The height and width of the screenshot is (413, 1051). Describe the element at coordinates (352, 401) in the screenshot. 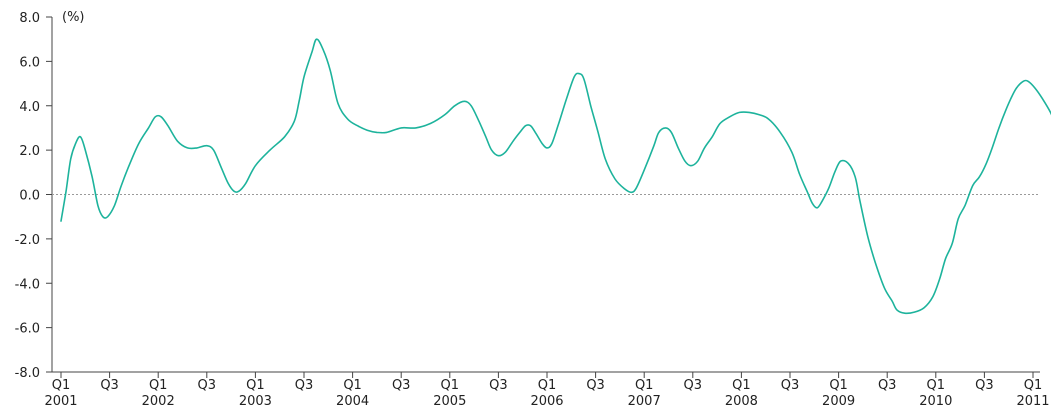

I see `x-tick-year-label: 2004` at that location.